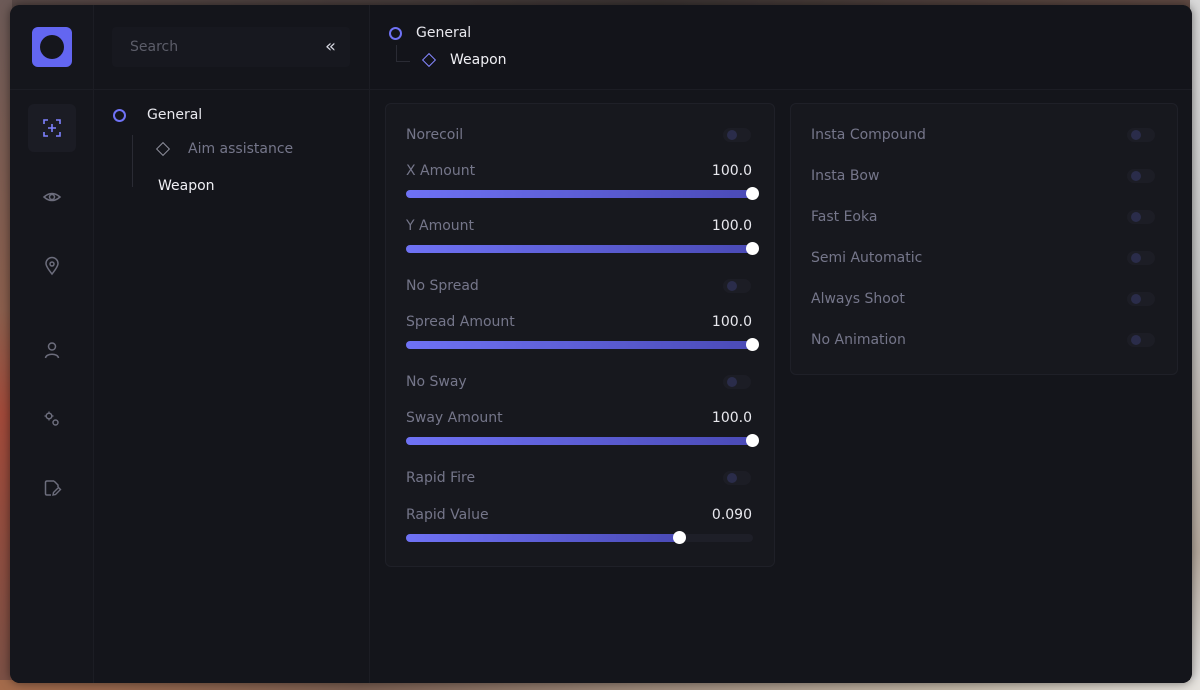 This screenshot has height=690, width=1200. Describe the element at coordinates (868, 135) in the screenshot. I see `insta-compound-label: Insta Compound` at that location.